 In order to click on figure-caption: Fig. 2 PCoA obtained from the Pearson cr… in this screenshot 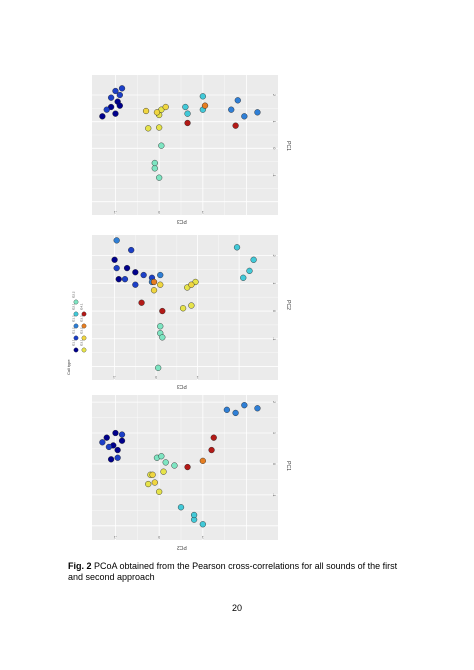, I will do `click(238, 572)`.